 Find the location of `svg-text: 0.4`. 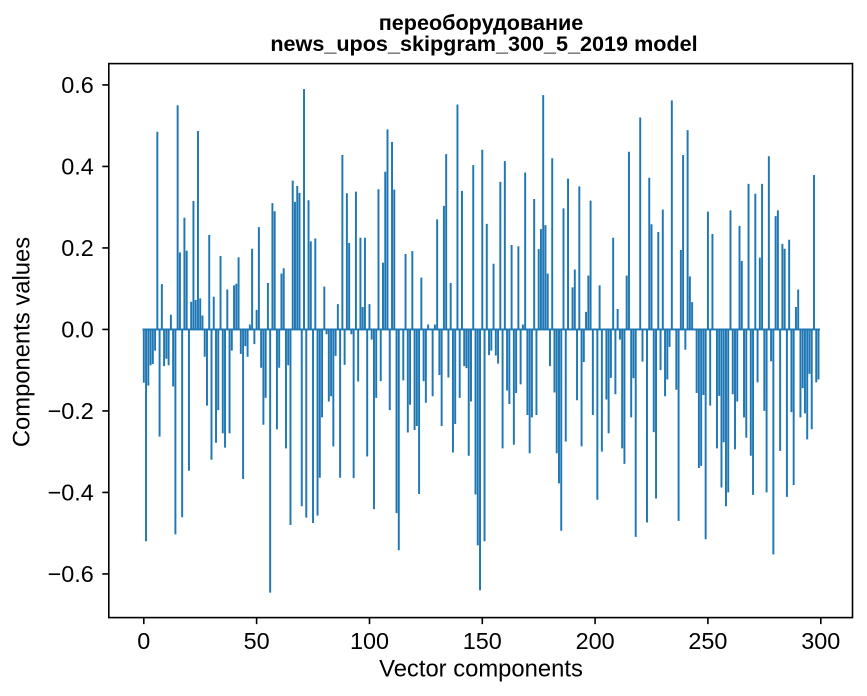

svg-text: 0.4 is located at coordinates (77, 167).